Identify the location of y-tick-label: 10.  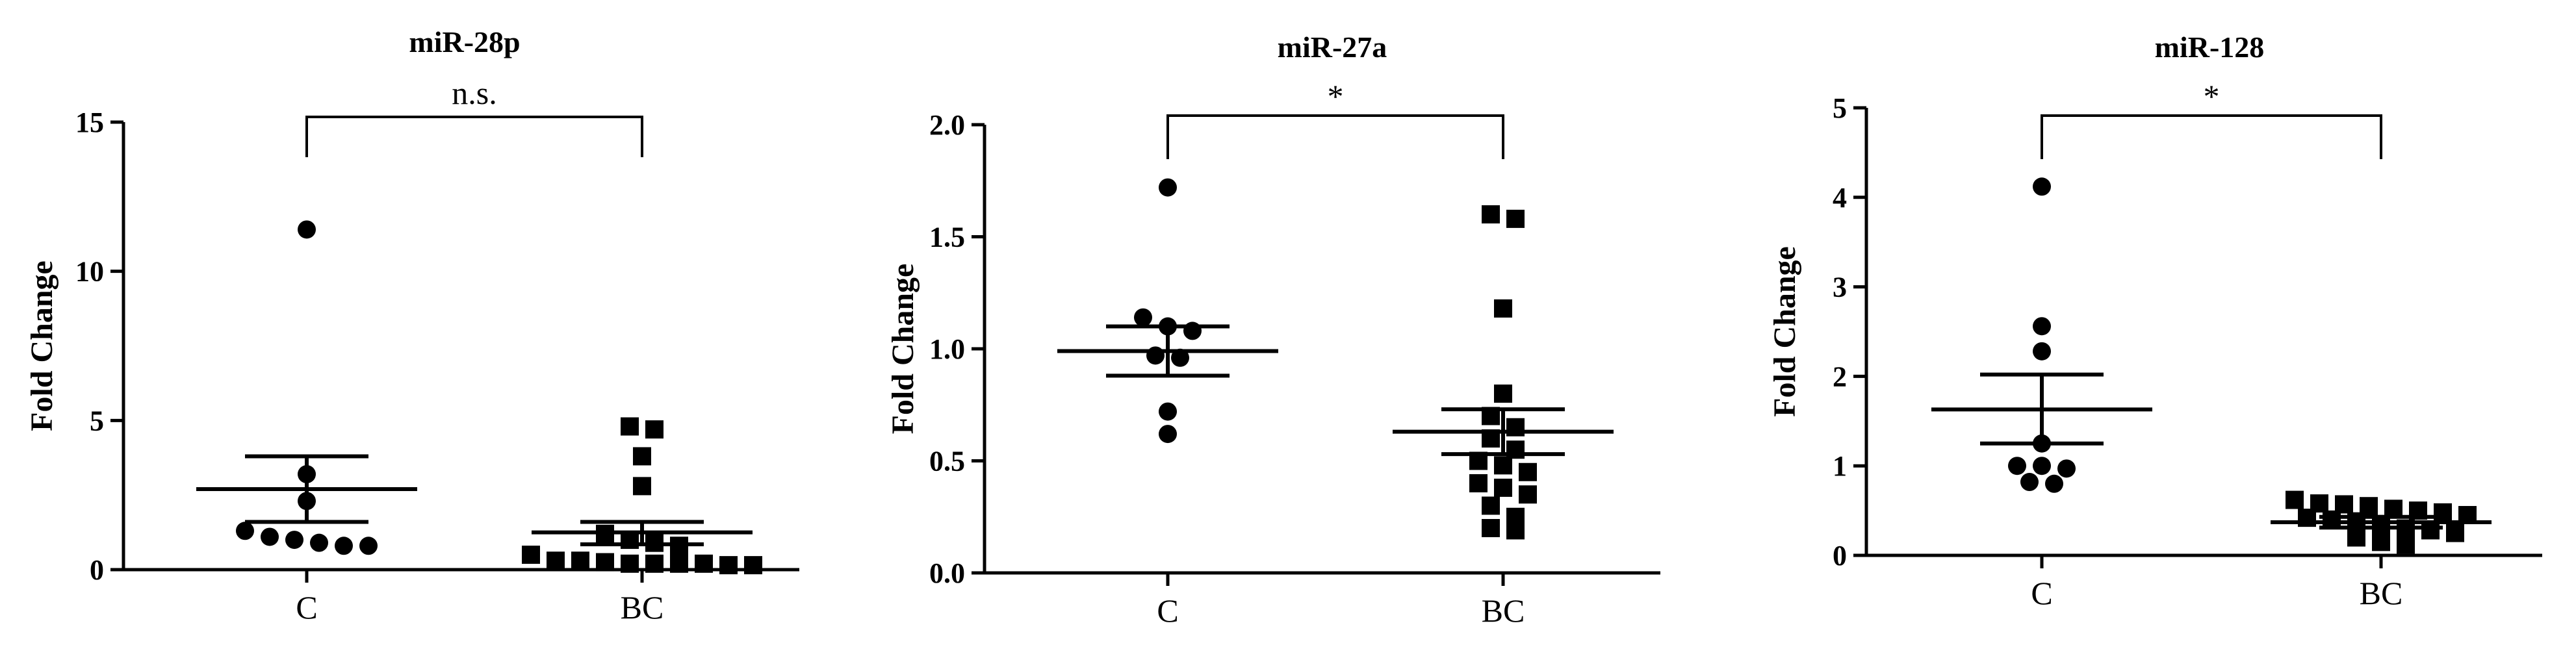
(89, 272).